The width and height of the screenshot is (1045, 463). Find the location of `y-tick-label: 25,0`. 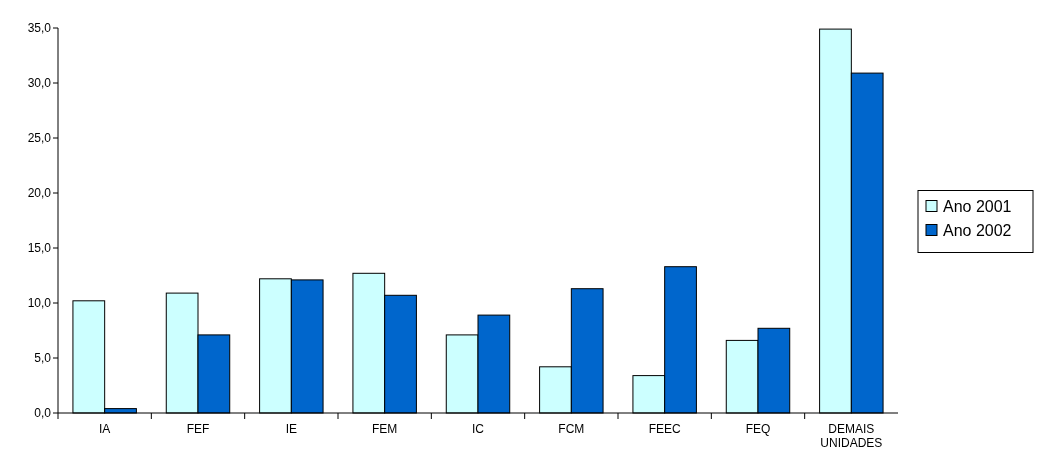

y-tick-label: 25,0 is located at coordinates (39, 138).